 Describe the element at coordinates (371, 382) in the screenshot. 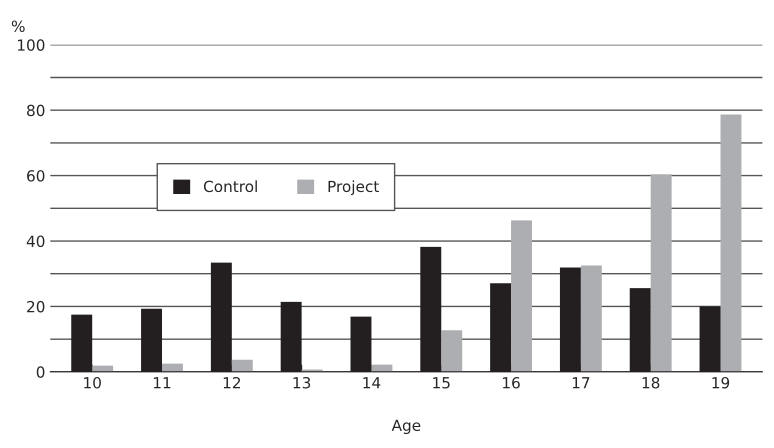

I see `x-tick-label: 14` at that location.